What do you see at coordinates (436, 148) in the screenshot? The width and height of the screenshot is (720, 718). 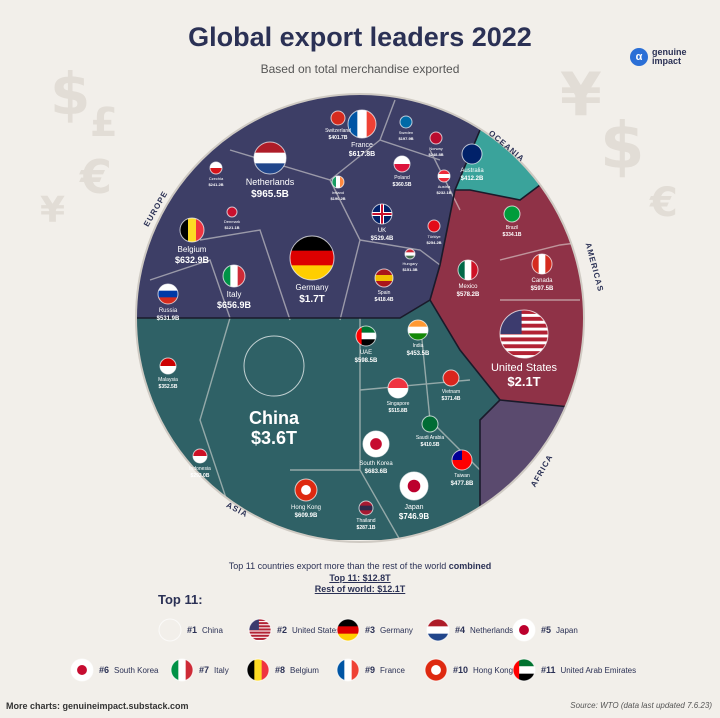 I see `country-label: Norway` at bounding box center [436, 148].